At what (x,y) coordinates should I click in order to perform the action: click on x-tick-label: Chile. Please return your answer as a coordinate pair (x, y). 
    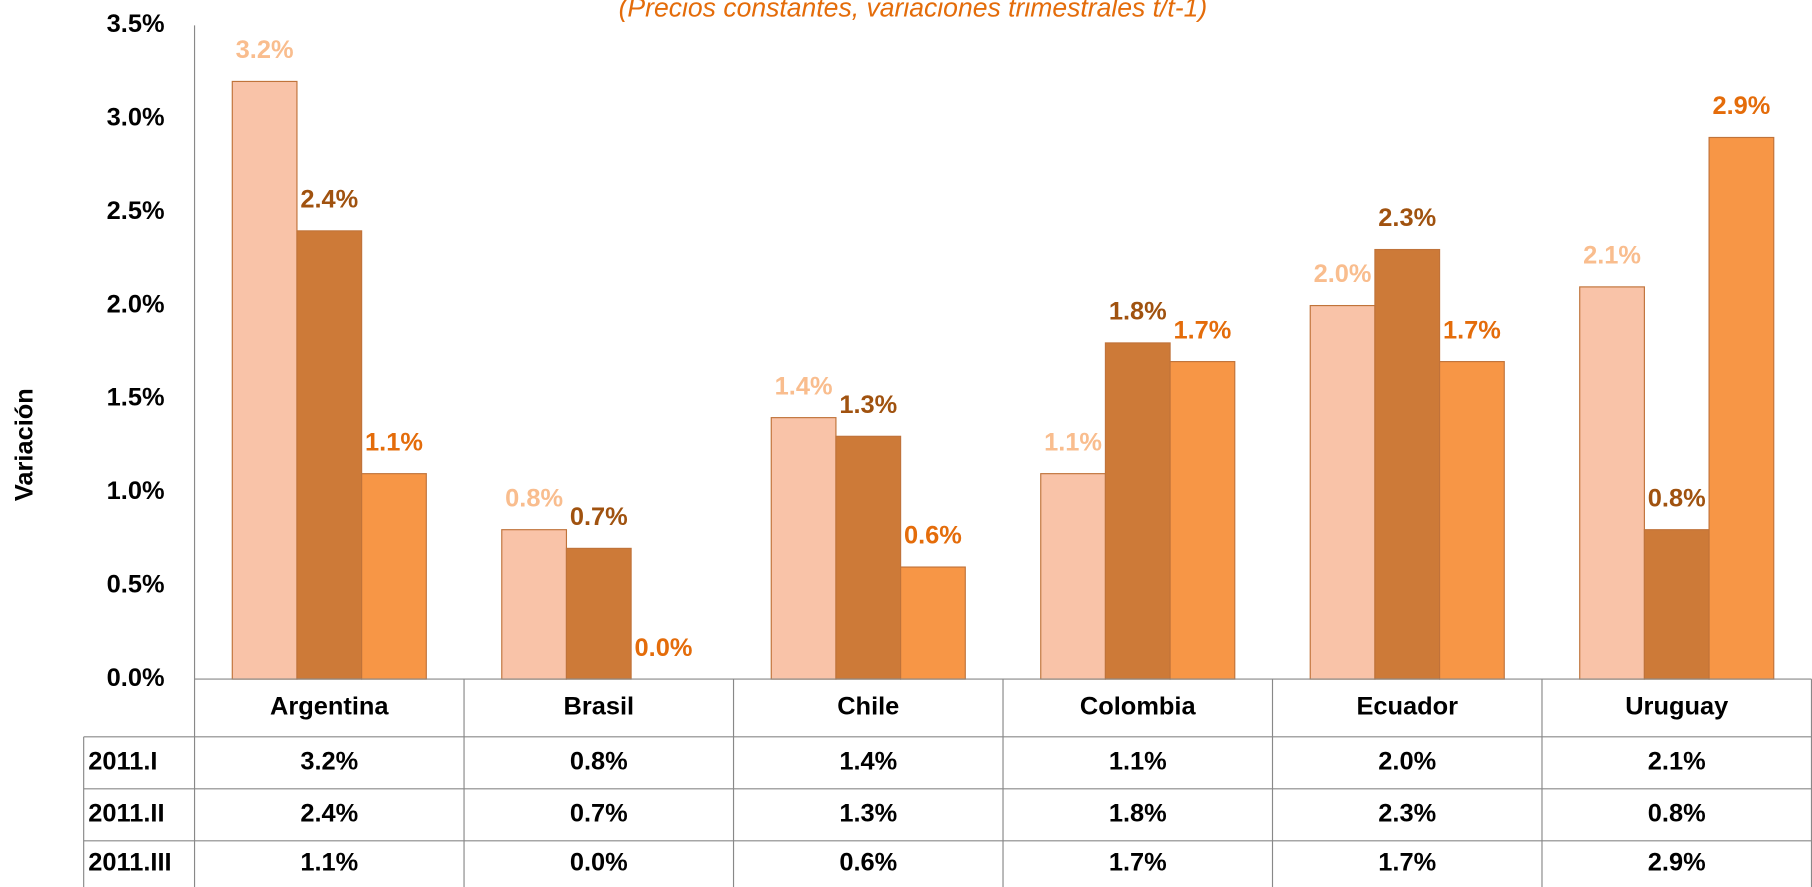
    Looking at the image, I should click on (868, 707).